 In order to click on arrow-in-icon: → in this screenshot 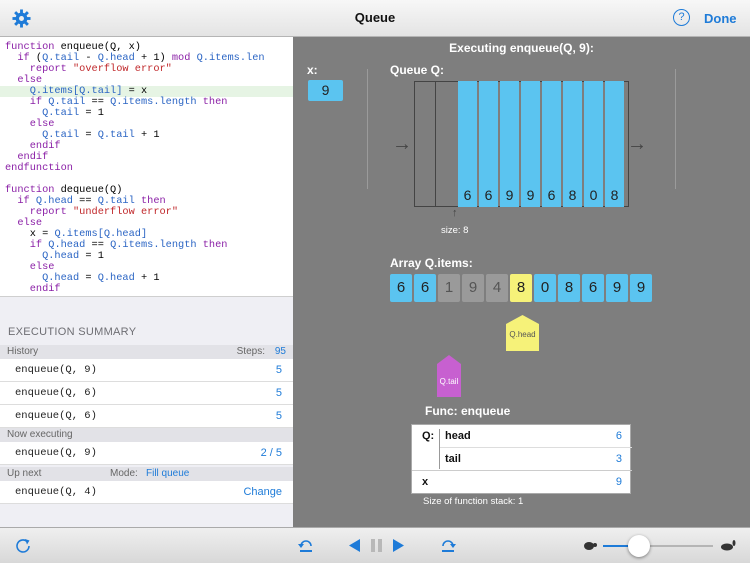, I will do `click(402, 144)`.